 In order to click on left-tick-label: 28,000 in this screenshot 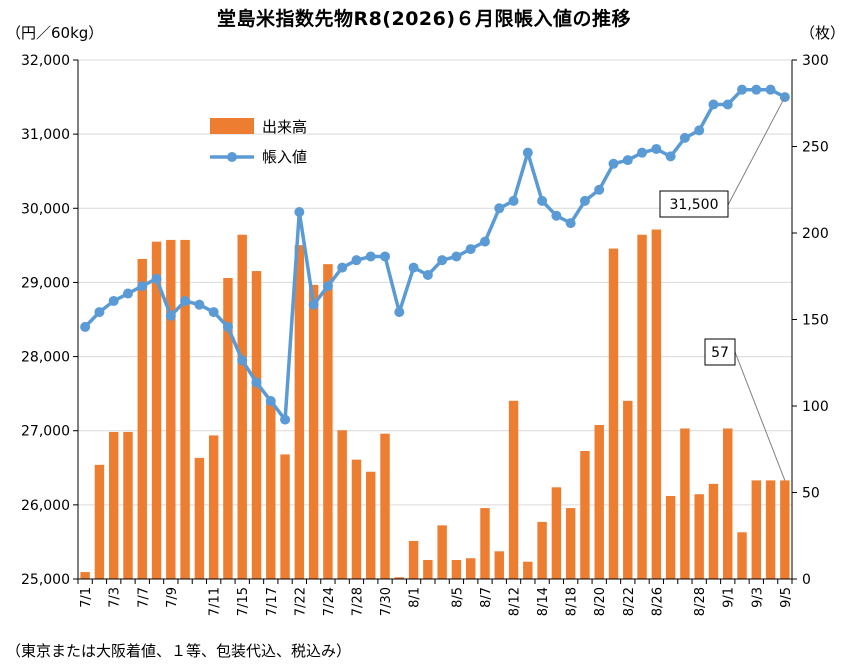, I will do `click(45, 358)`.